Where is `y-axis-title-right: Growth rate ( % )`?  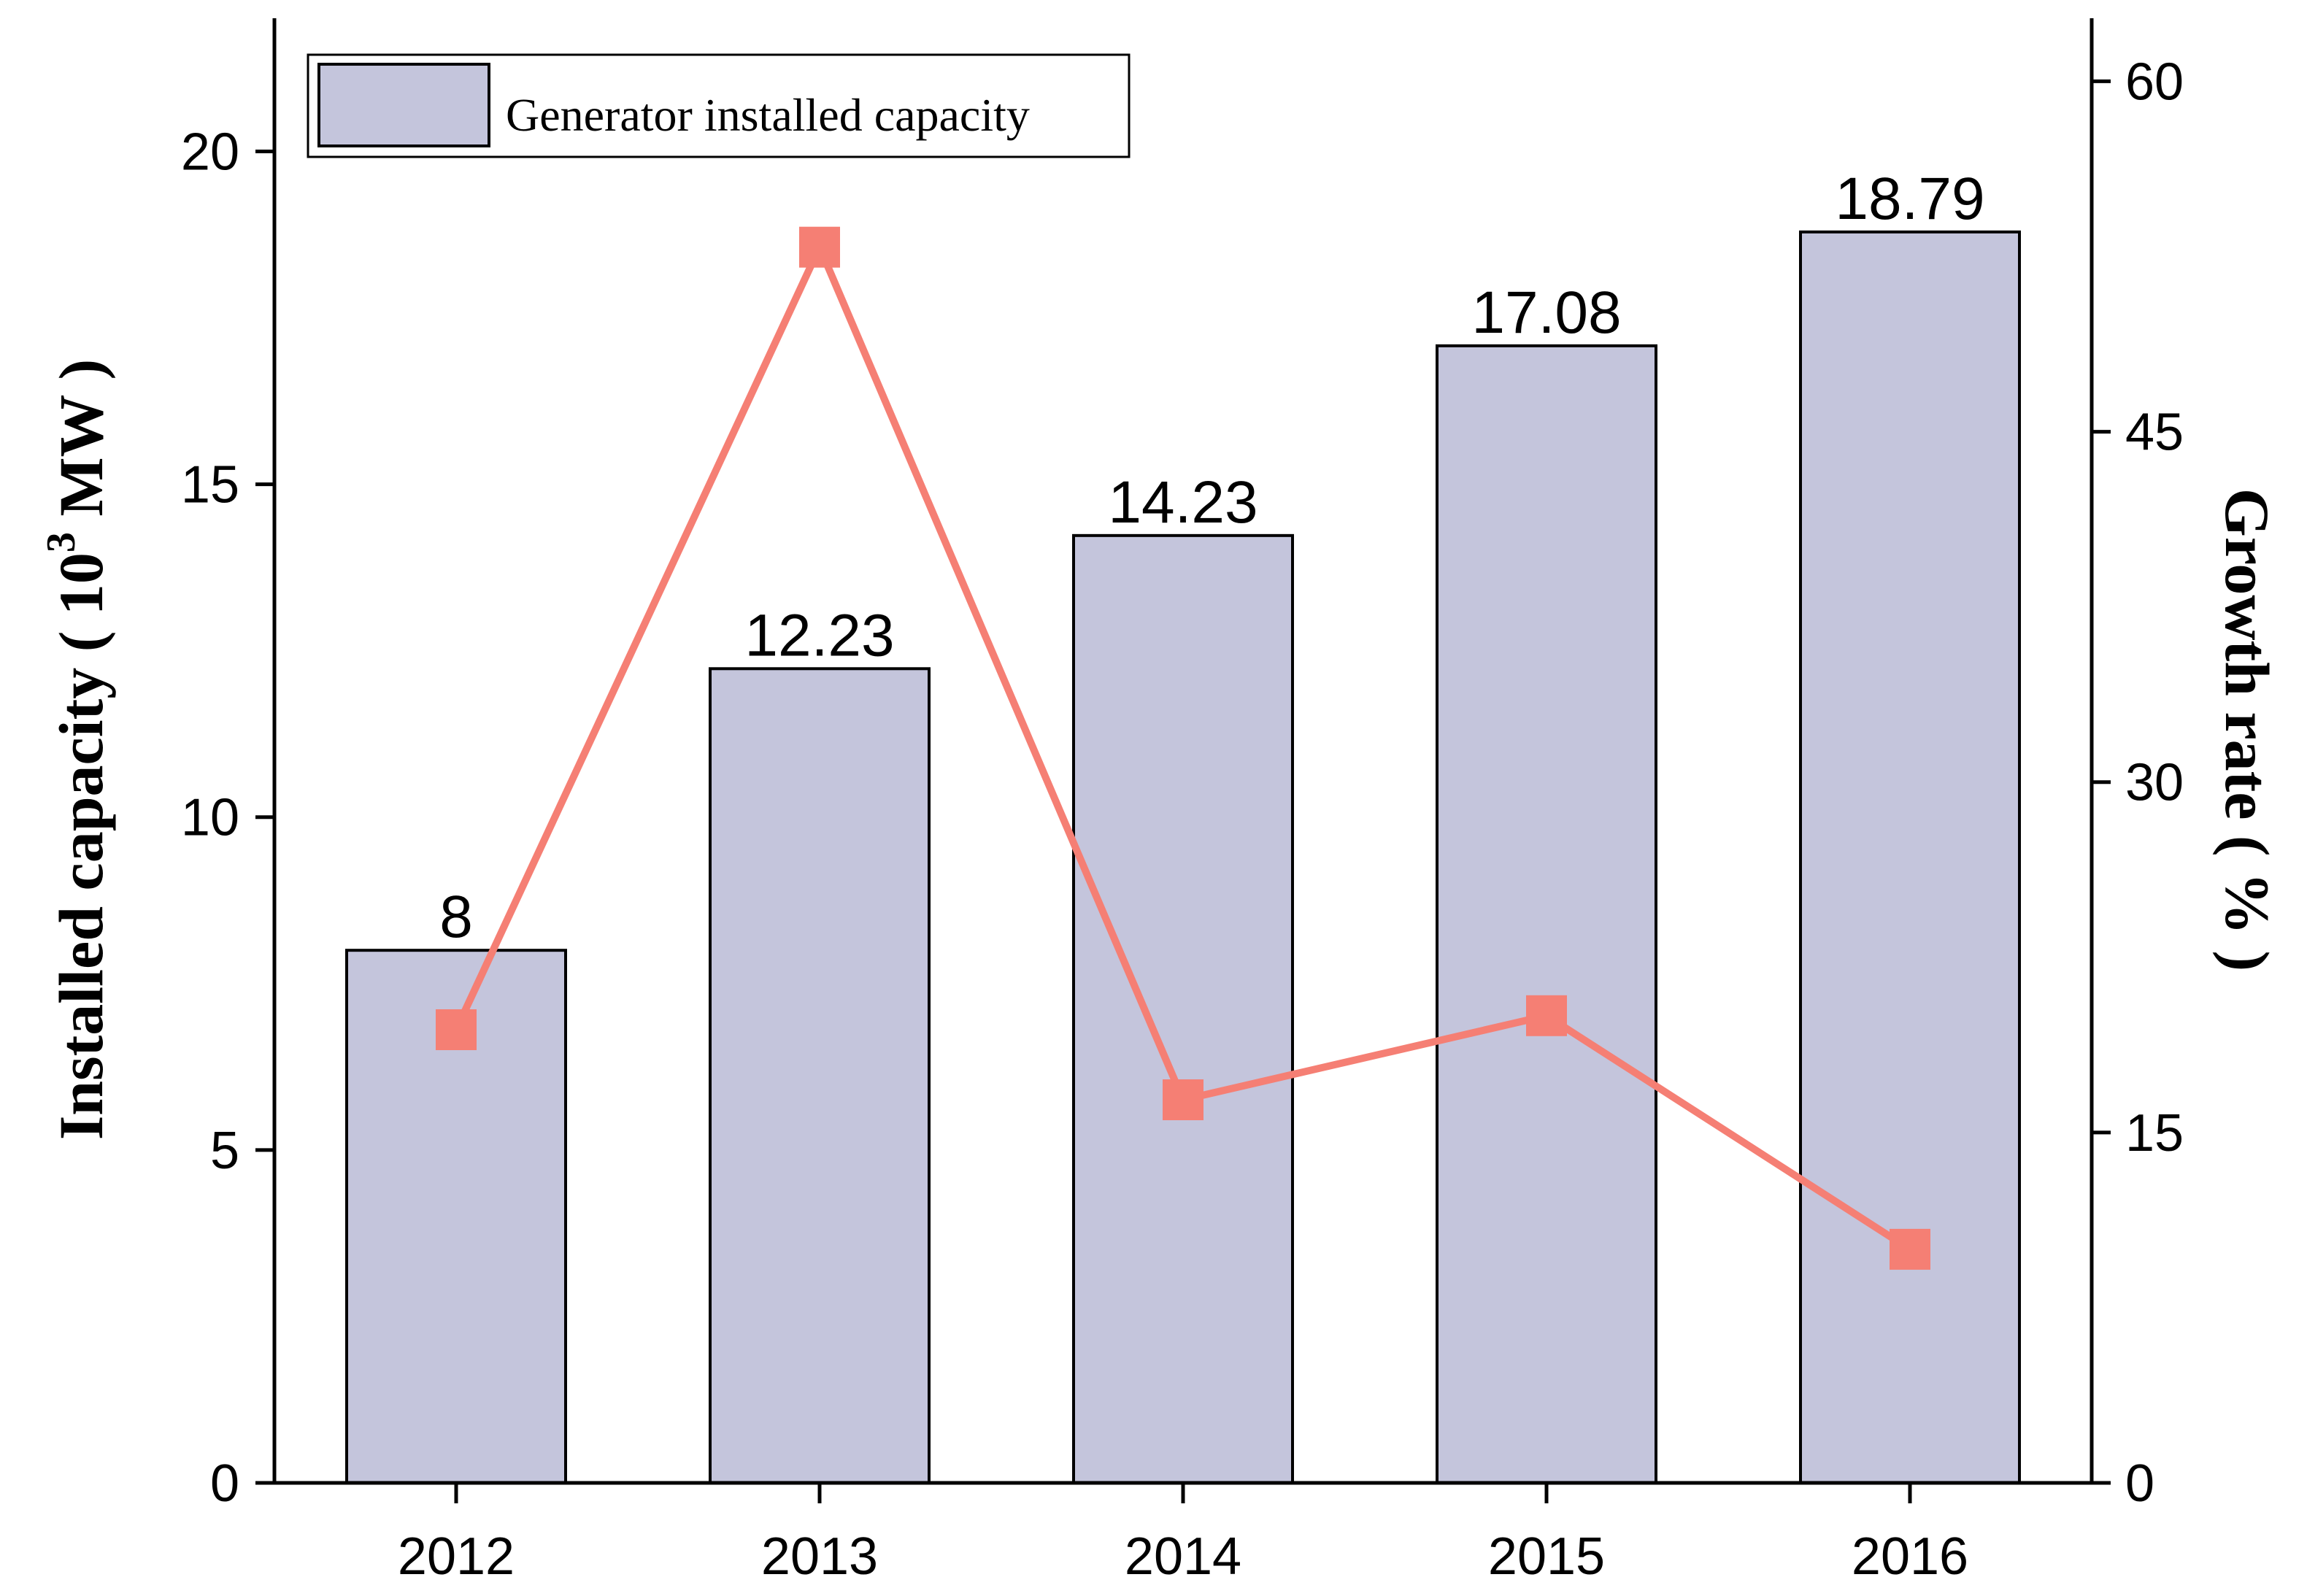
y-axis-title-right: Growth rate ( % ) is located at coordinates (2247, 729).